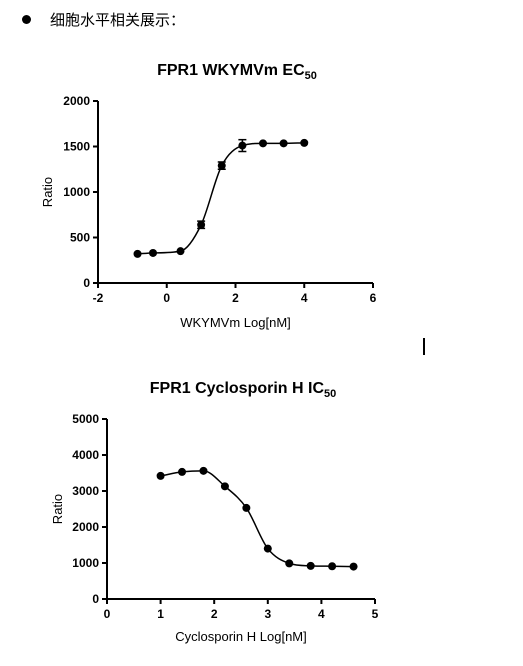 This screenshot has height=666, width=523. I want to click on chart-title-main: FPR1 WKYMVm EC, so click(231, 70).